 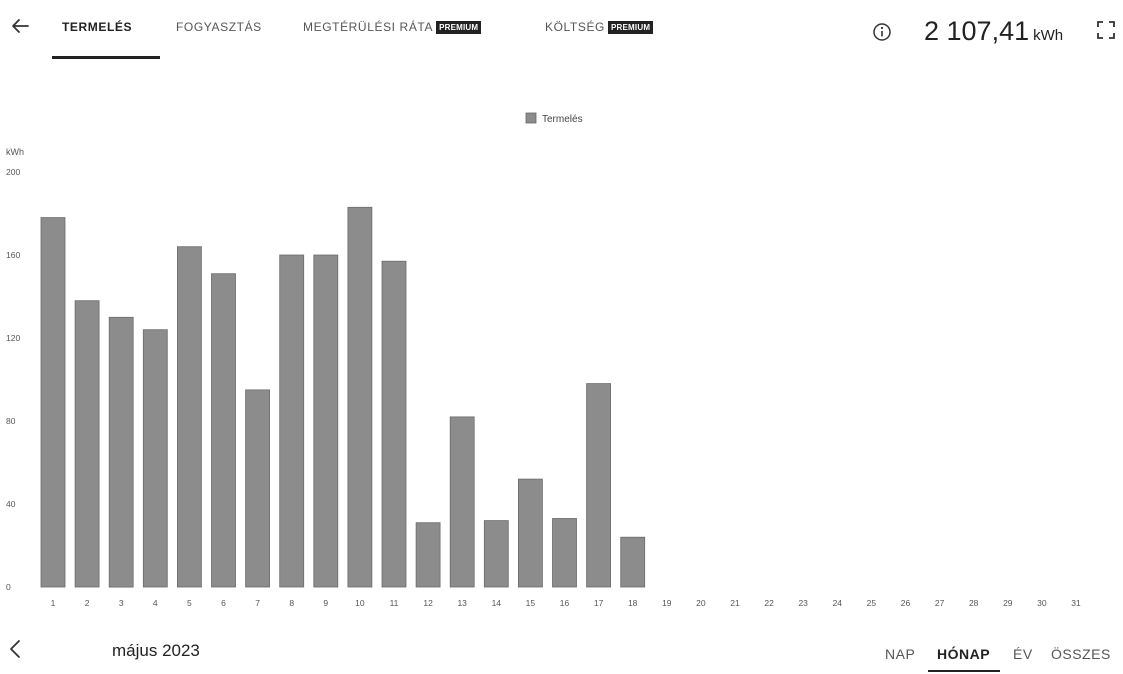 I want to click on y-tick-label: 160, so click(x=13, y=255).